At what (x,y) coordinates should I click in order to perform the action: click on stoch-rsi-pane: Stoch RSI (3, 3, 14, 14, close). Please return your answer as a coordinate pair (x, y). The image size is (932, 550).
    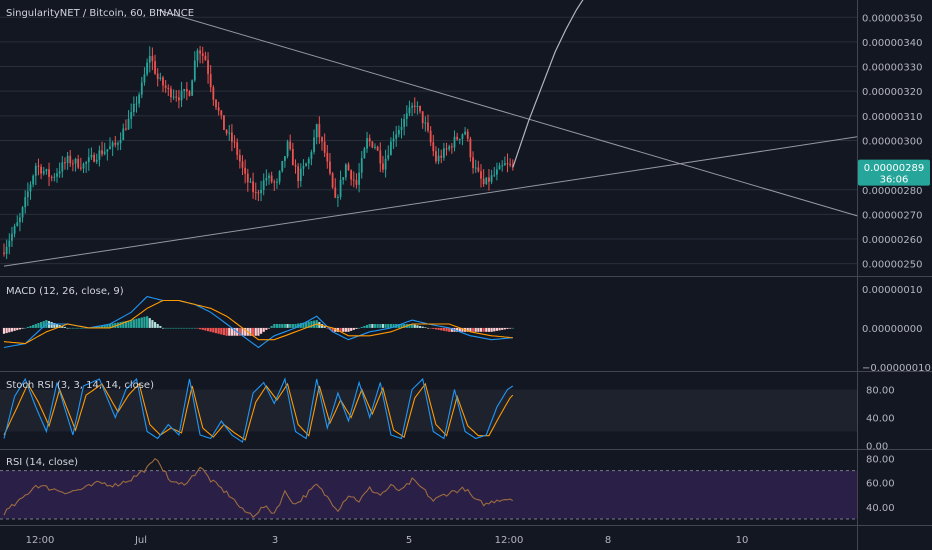
    Looking at the image, I should click on (428, 410).